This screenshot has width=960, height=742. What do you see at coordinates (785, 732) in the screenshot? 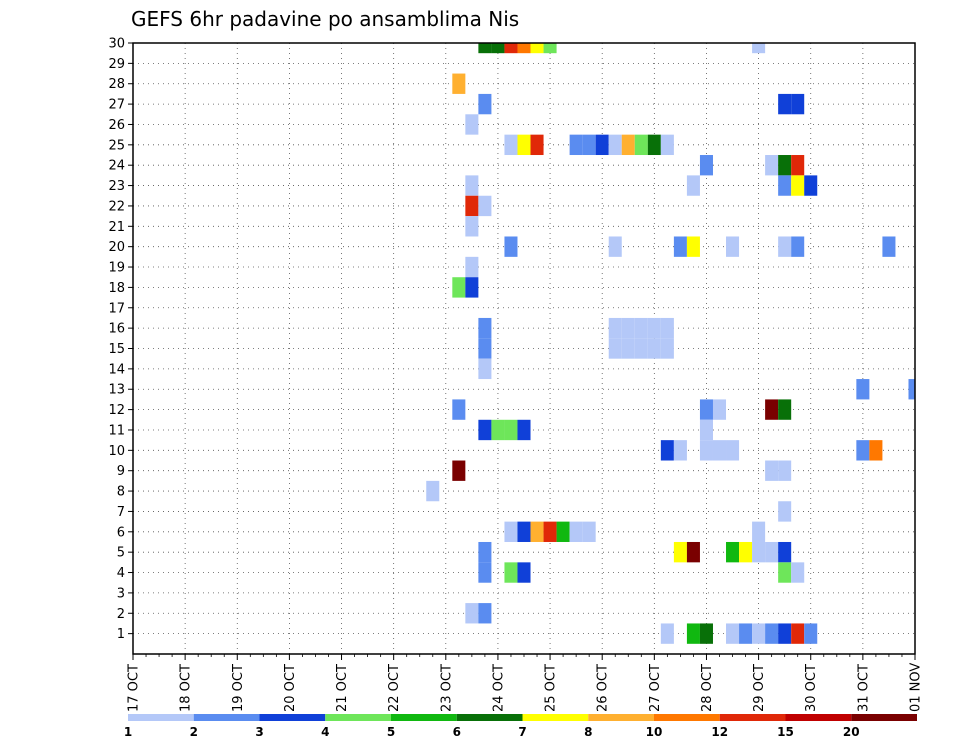
I see `legend-label: 15` at bounding box center [785, 732].